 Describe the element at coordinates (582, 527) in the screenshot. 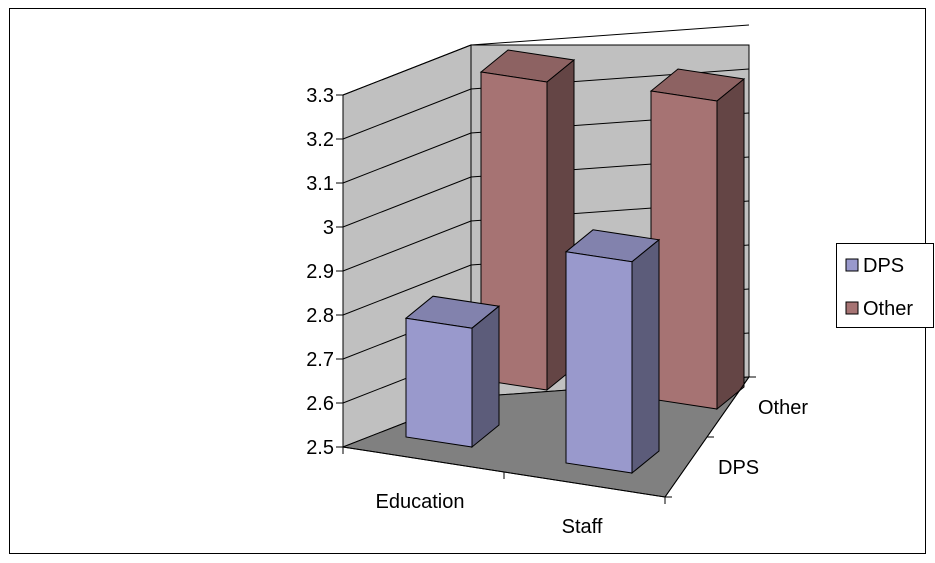

I see `x-tick-label: Staff` at that location.